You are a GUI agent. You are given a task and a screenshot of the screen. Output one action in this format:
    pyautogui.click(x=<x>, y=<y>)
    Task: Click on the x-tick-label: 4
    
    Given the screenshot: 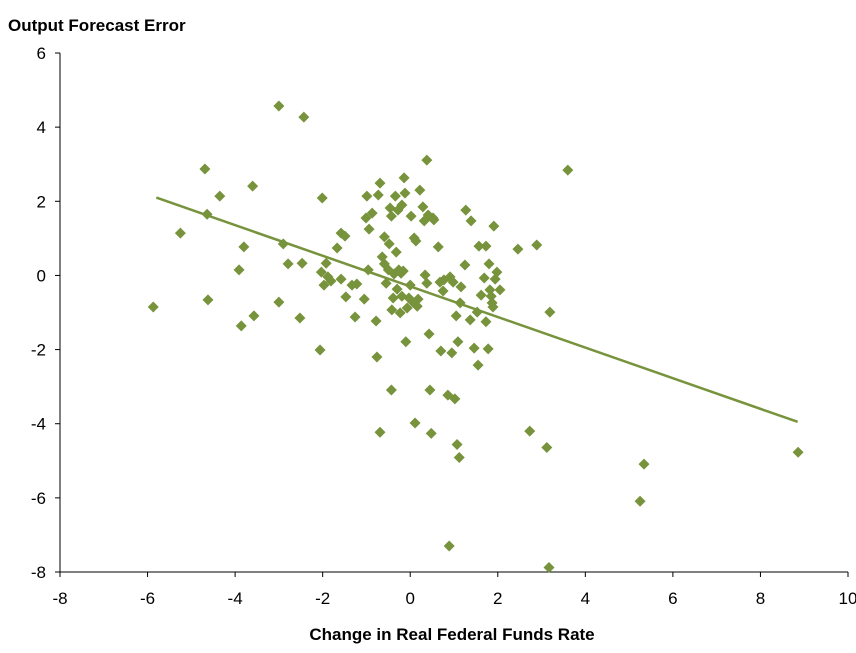 What is the action you would take?
    pyautogui.click(x=585, y=598)
    